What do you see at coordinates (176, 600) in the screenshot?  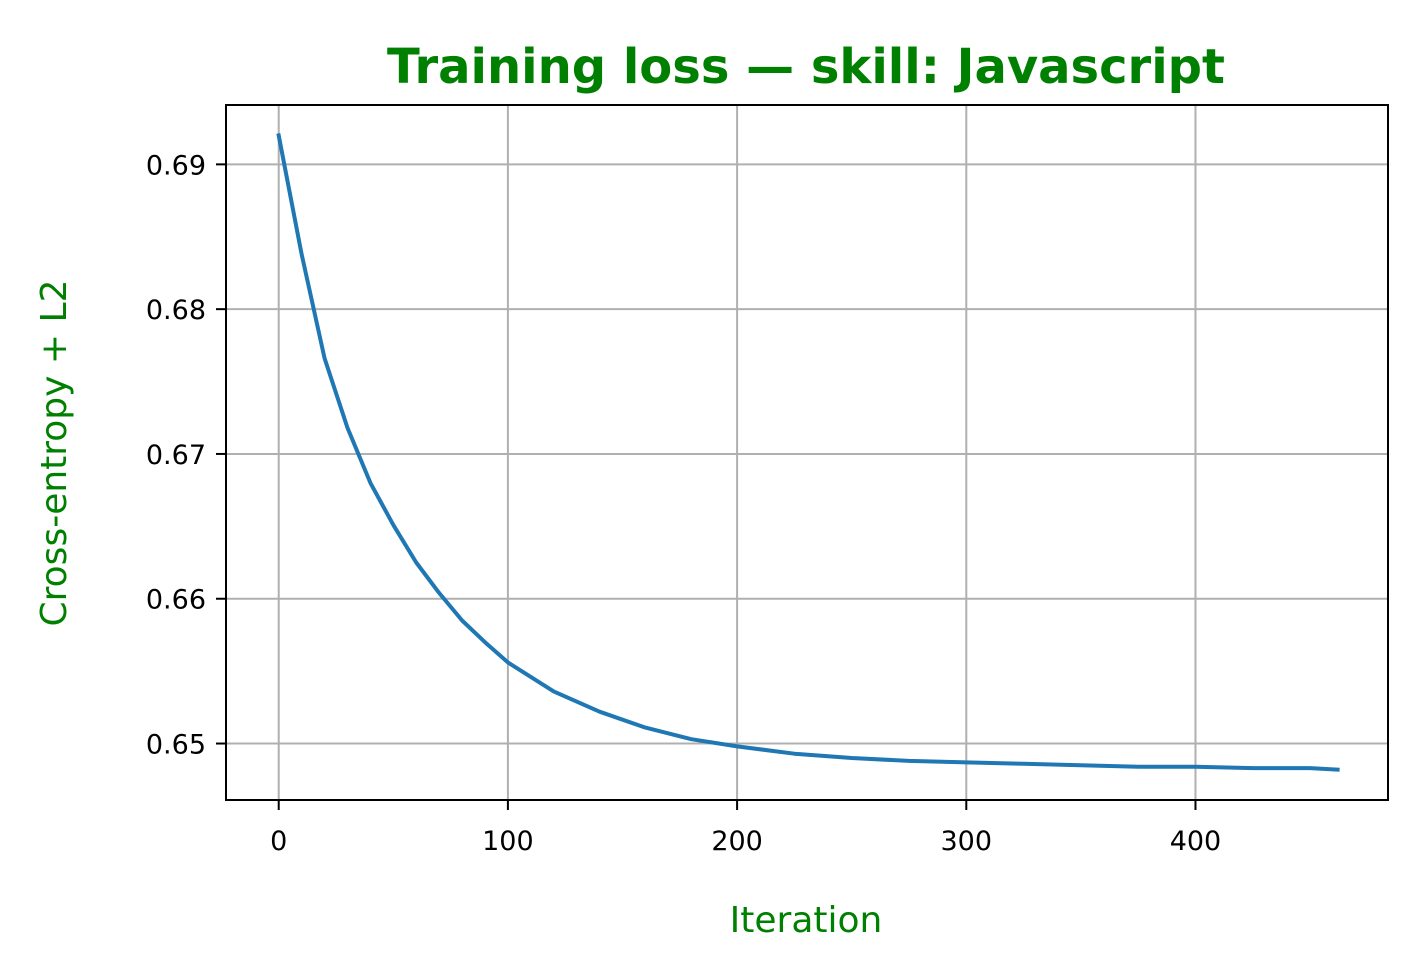 I see `y-tick-label: 0.66` at bounding box center [176, 600].